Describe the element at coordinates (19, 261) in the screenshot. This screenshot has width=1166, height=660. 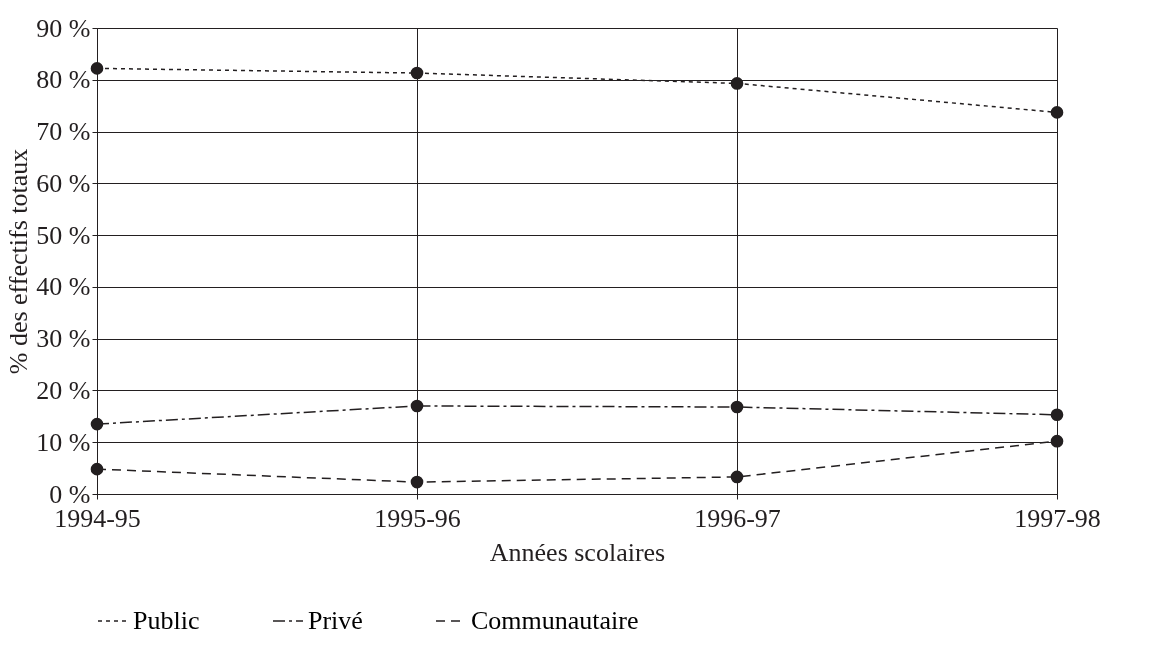
I see `y-axis-title: % des effectifs totaux` at that location.